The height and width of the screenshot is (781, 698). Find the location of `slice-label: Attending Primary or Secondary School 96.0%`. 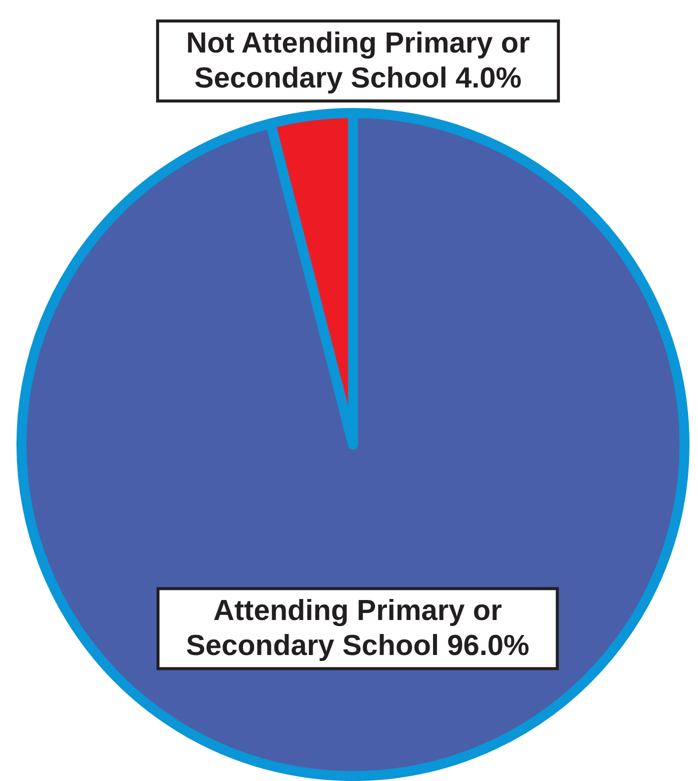

slice-label: Attending Primary or Secondary School 96.0% is located at coordinates (358, 628).